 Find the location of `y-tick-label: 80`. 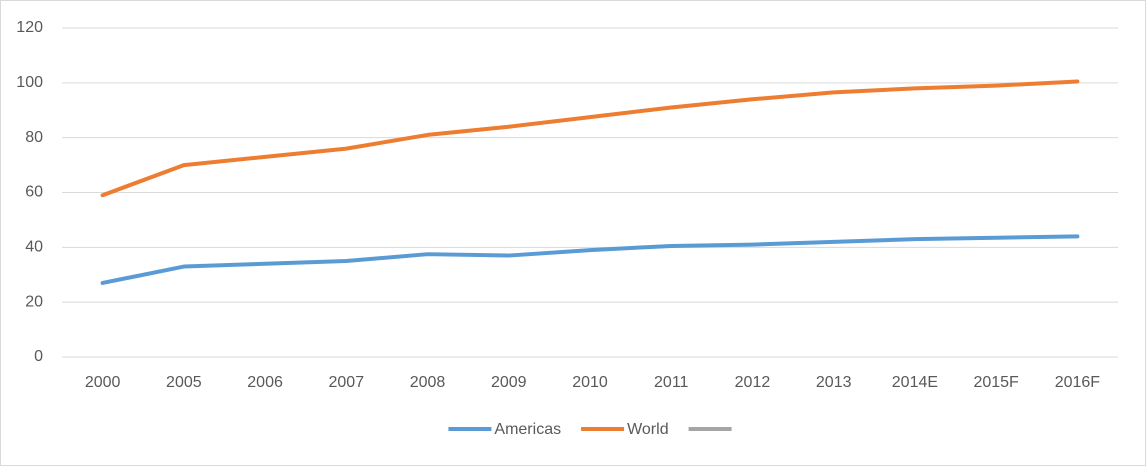

y-tick-label: 80 is located at coordinates (34, 137).